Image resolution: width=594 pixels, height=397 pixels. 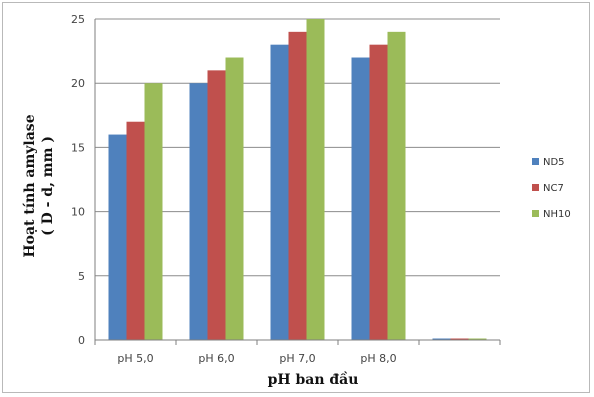 I want to click on legend-label-nd5: ND5, so click(x=554, y=162).